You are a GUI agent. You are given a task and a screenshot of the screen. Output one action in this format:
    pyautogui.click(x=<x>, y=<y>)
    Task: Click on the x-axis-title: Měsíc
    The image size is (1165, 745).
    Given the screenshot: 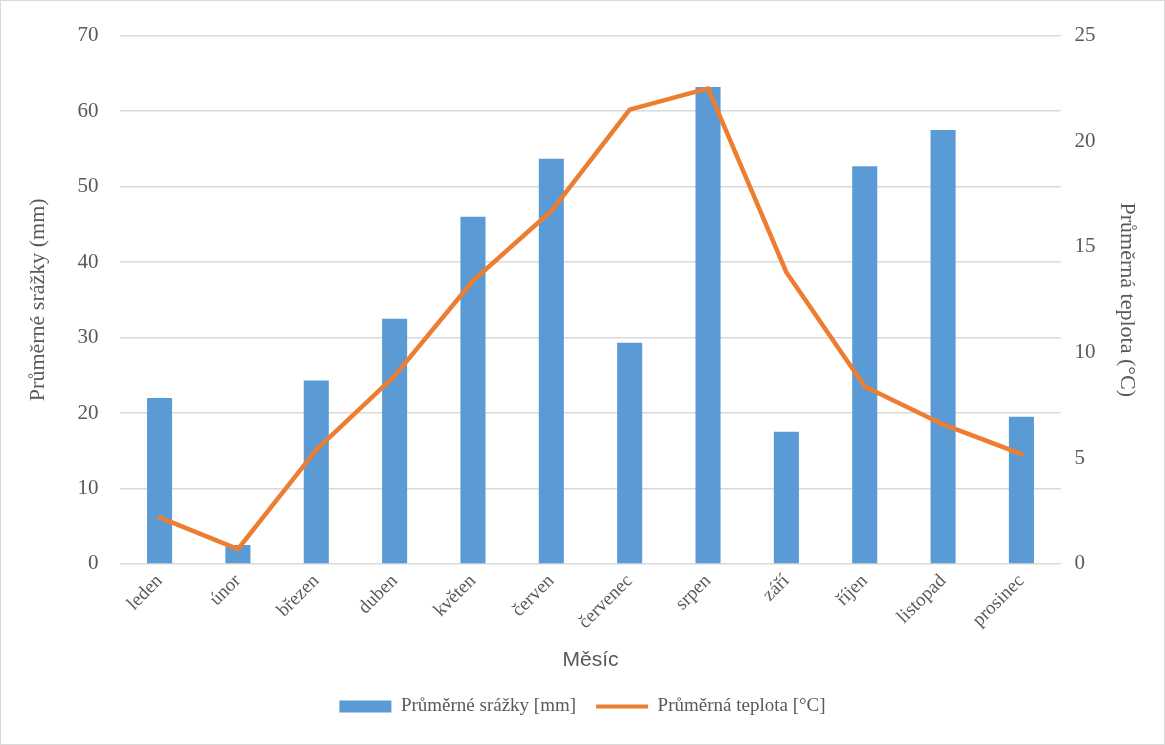 What is the action you would take?
    pyautogui.click(x=590, y=659)
    